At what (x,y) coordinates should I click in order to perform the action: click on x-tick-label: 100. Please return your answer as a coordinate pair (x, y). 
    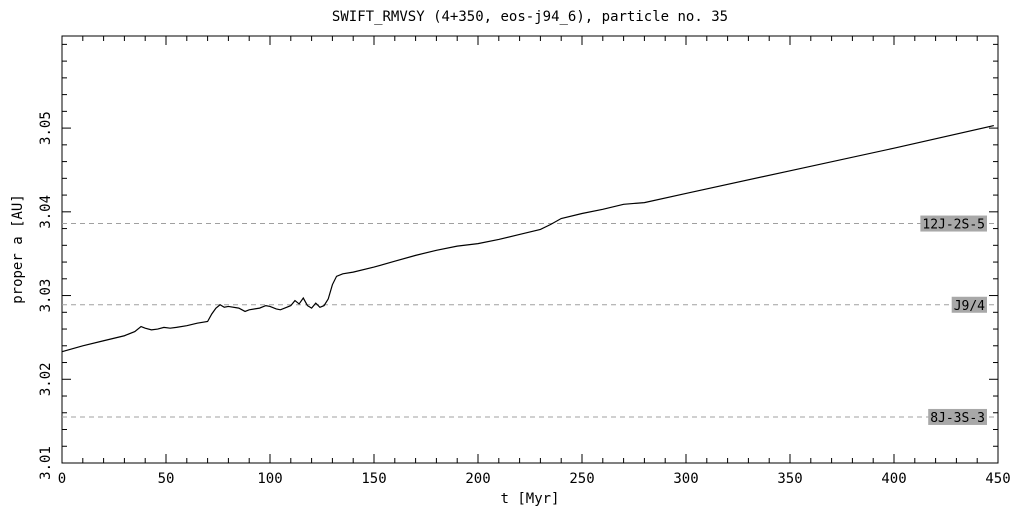
    Looking at the image, I should click on (269, 479).